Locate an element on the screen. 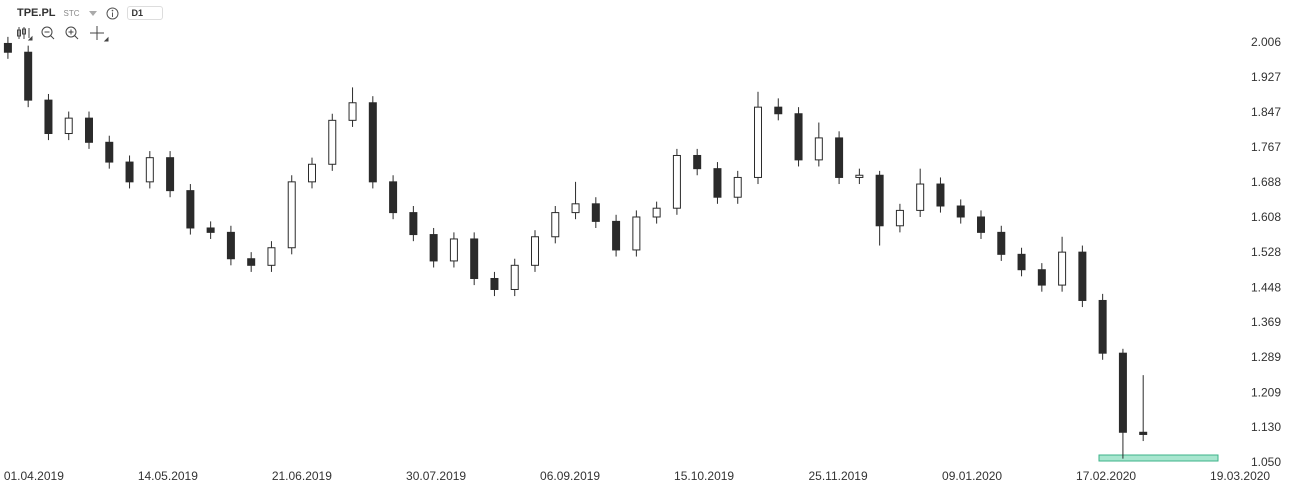  x-tick-label: 30.07.2019 is located at coordinates (436, 476).